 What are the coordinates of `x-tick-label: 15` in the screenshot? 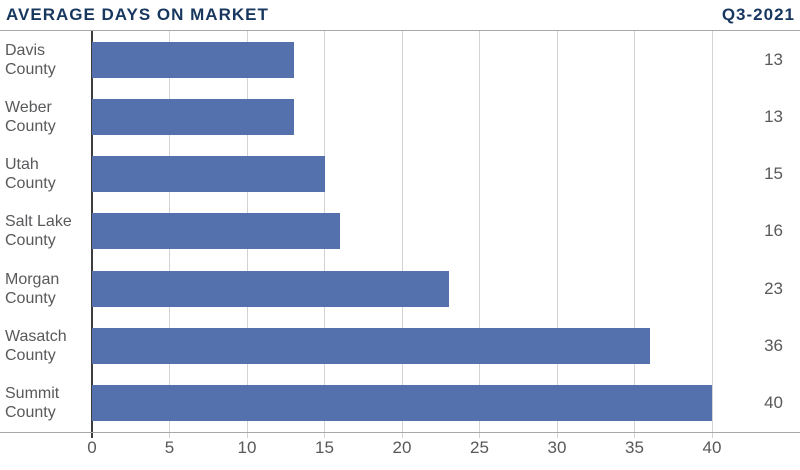 It's located at (324, 447).